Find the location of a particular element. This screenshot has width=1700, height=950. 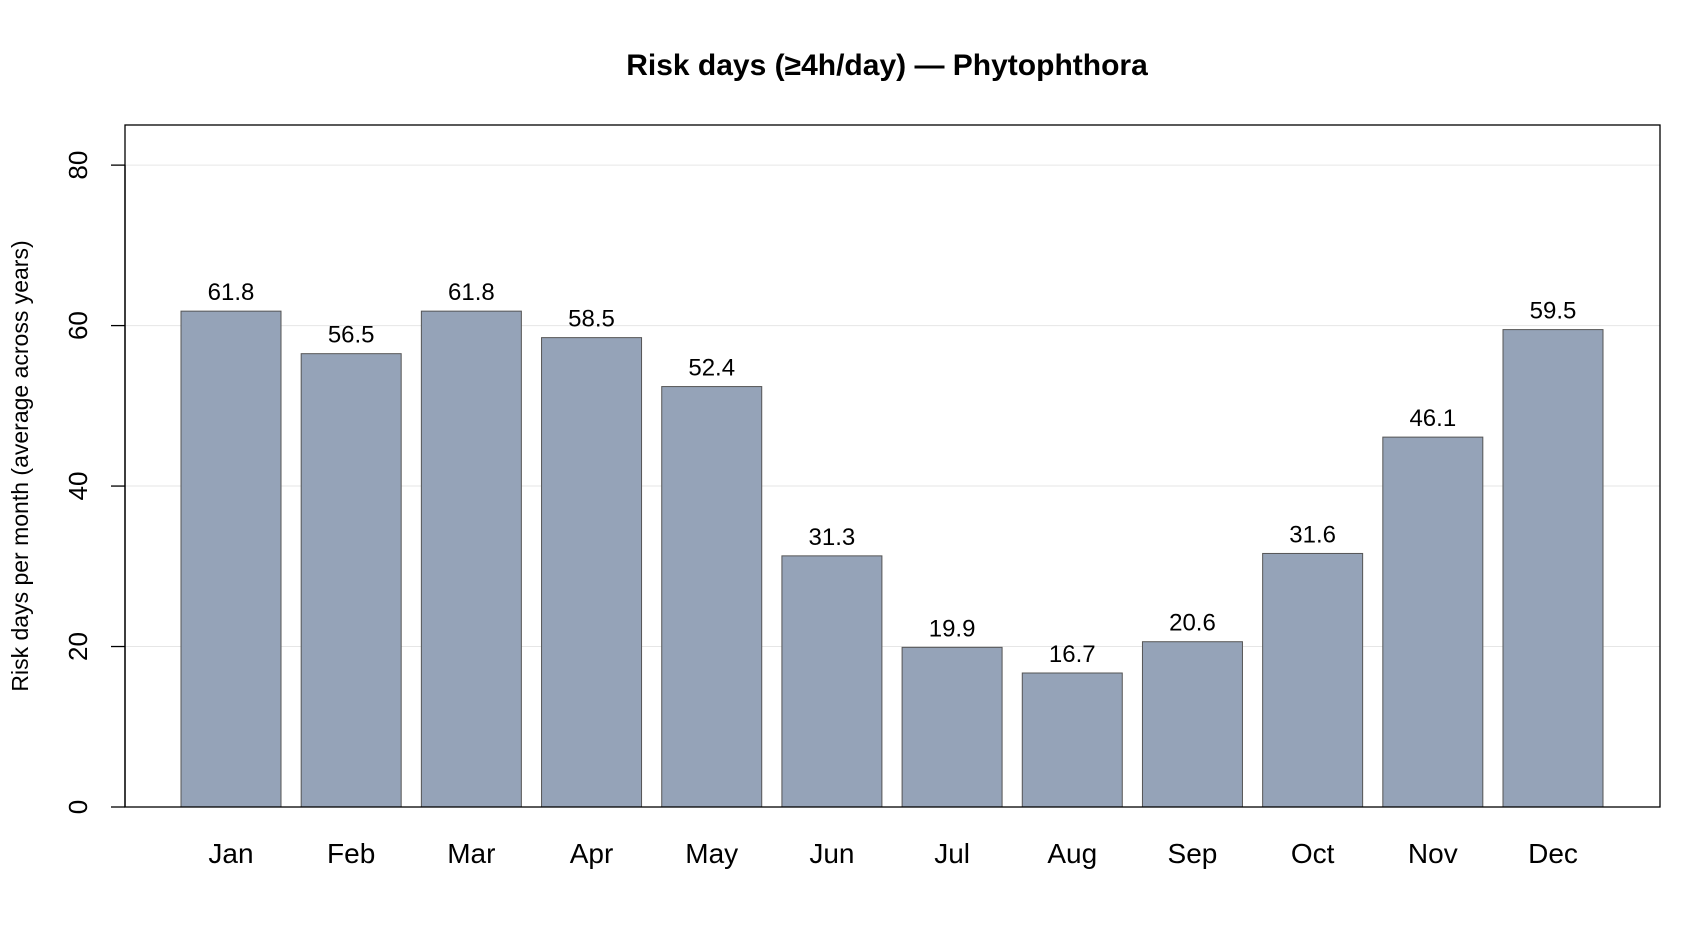

chart-title: Risk days (≥4h/day) — Phytophthora is located at coordinates (887, 65).